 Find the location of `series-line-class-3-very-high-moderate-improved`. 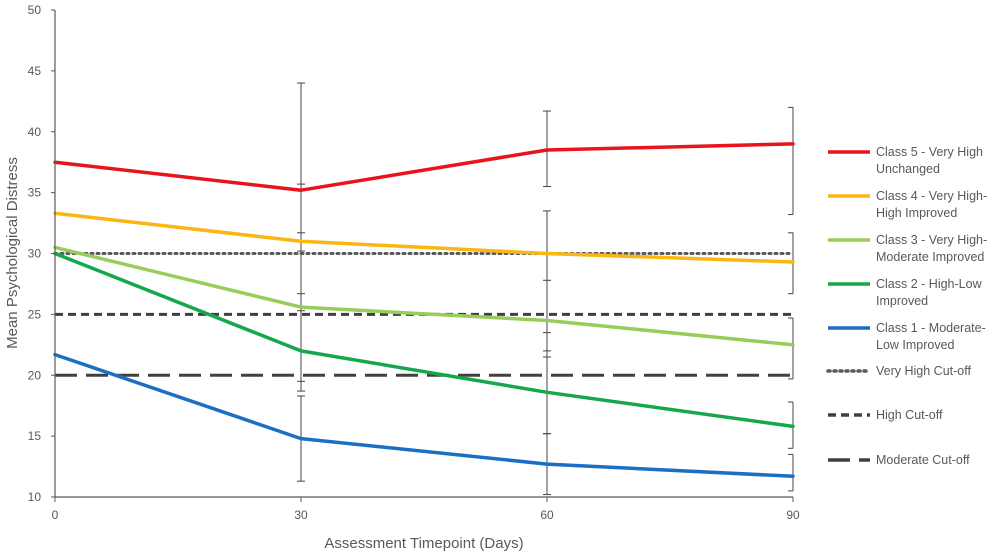

series-line-class-3-very-high-moderate-improved is located at coordinates (424, 296).